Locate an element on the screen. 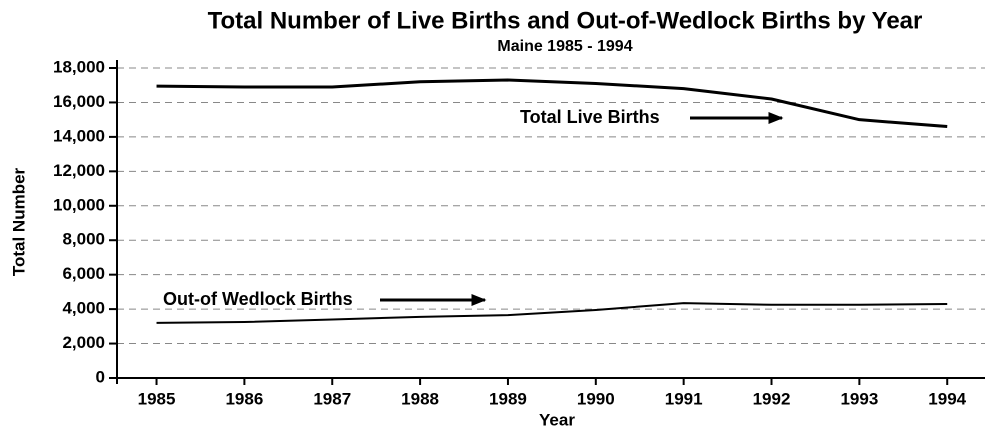  chart-subtitle: Maine 1985 - 1994 is located at coordinates (564, 46).